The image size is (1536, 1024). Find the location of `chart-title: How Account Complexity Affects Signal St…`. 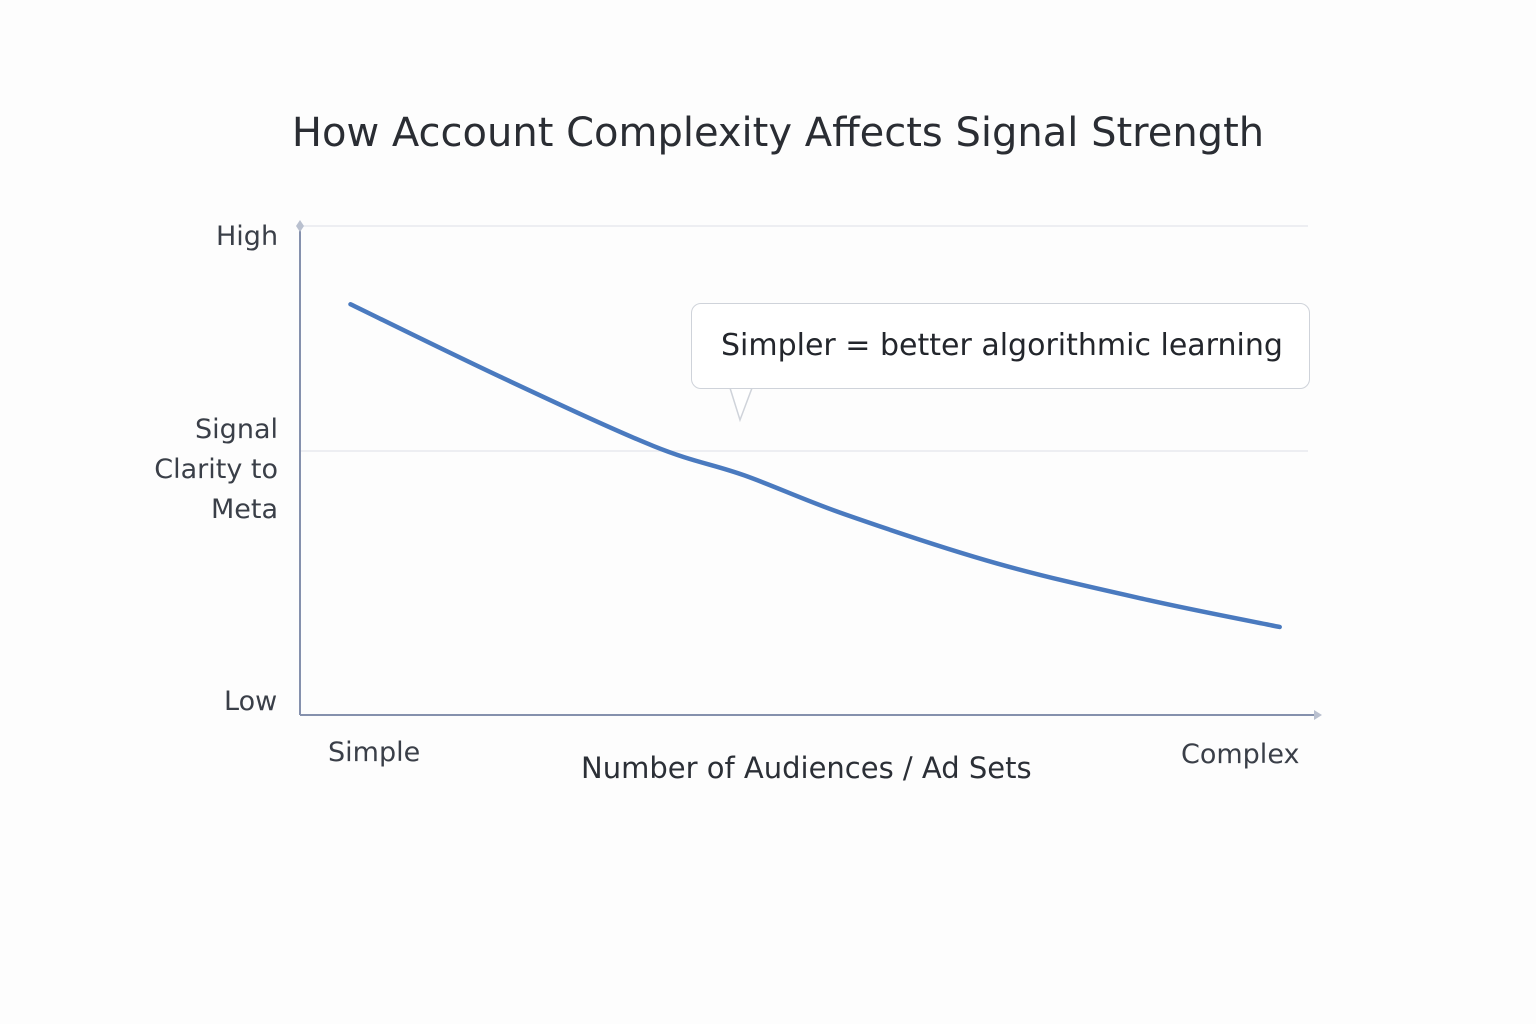

chart-title: How Account Complexity Affects Signal St… is located at coordinates (778, 133).